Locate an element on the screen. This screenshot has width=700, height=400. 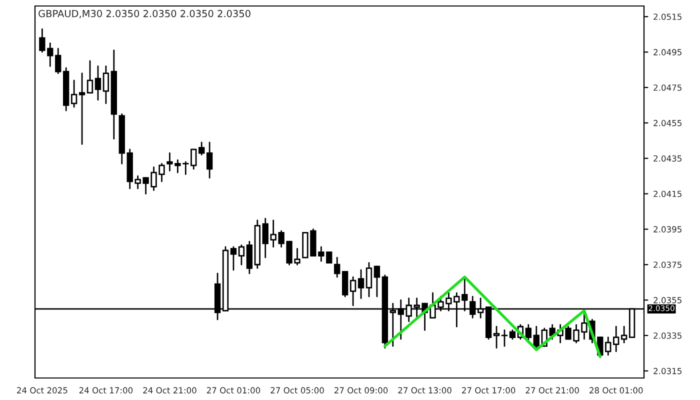
y-tick-label: 2.0355 is located at coordinates (668, 300).